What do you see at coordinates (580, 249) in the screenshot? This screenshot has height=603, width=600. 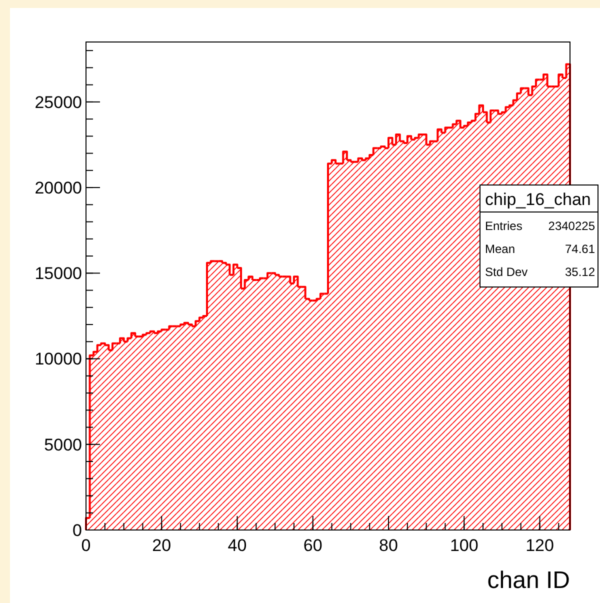 I see `annotation: 74.61` at bounding box center [580, 249].